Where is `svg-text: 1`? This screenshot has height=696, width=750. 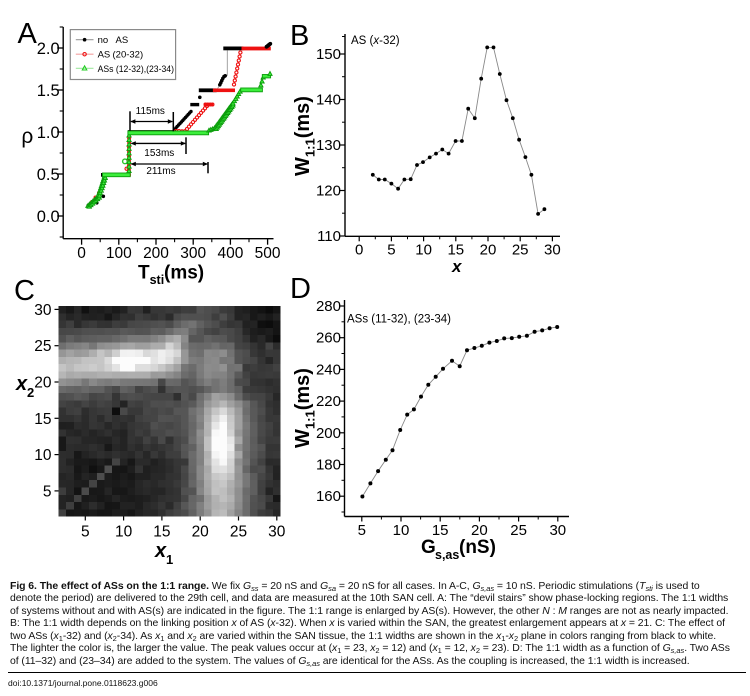 svg-text: 1 is located at coordinates (169, 559).